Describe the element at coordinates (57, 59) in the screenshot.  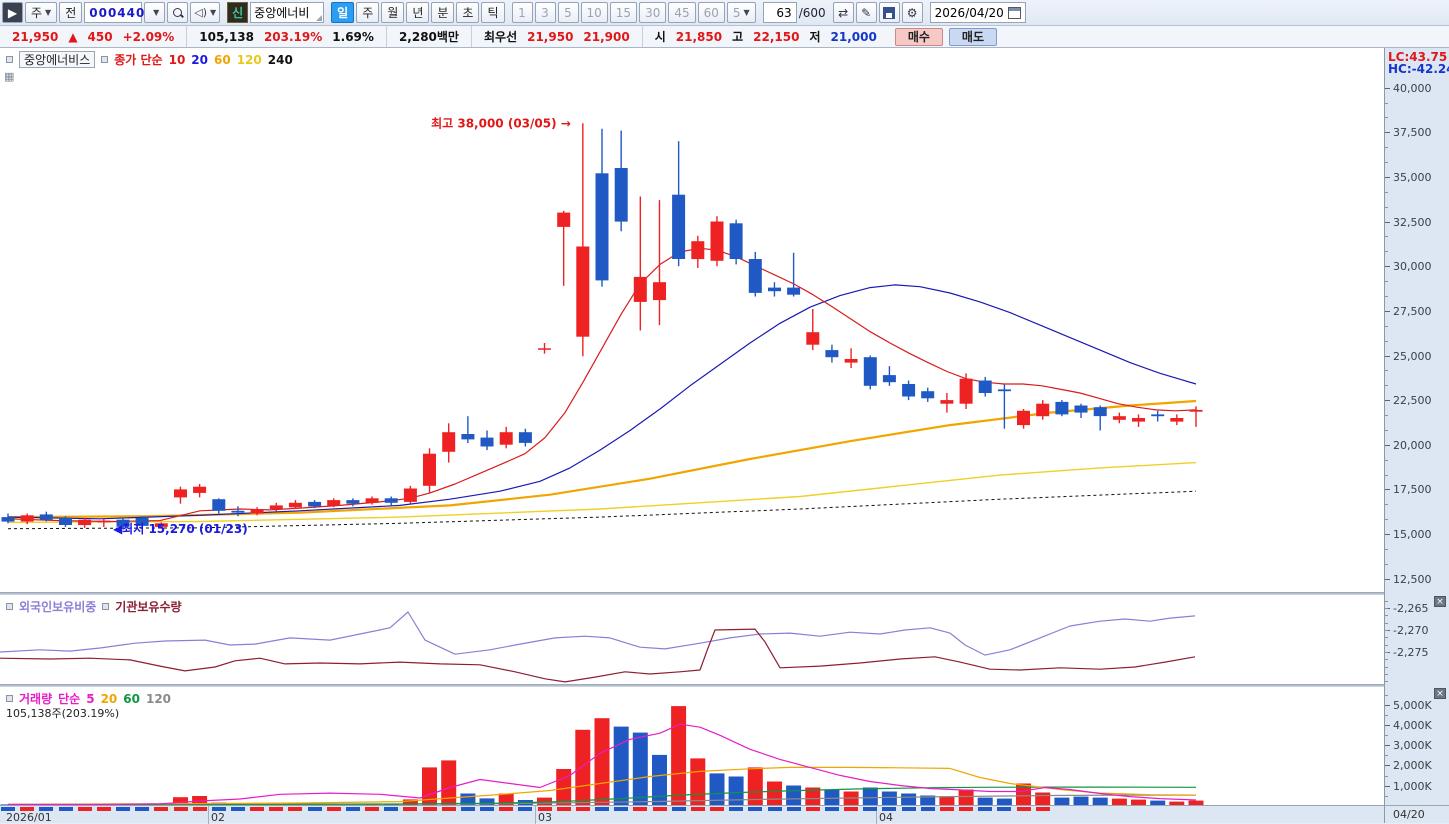
I see `stock-name-chip: 중앙에너비스` at that location.